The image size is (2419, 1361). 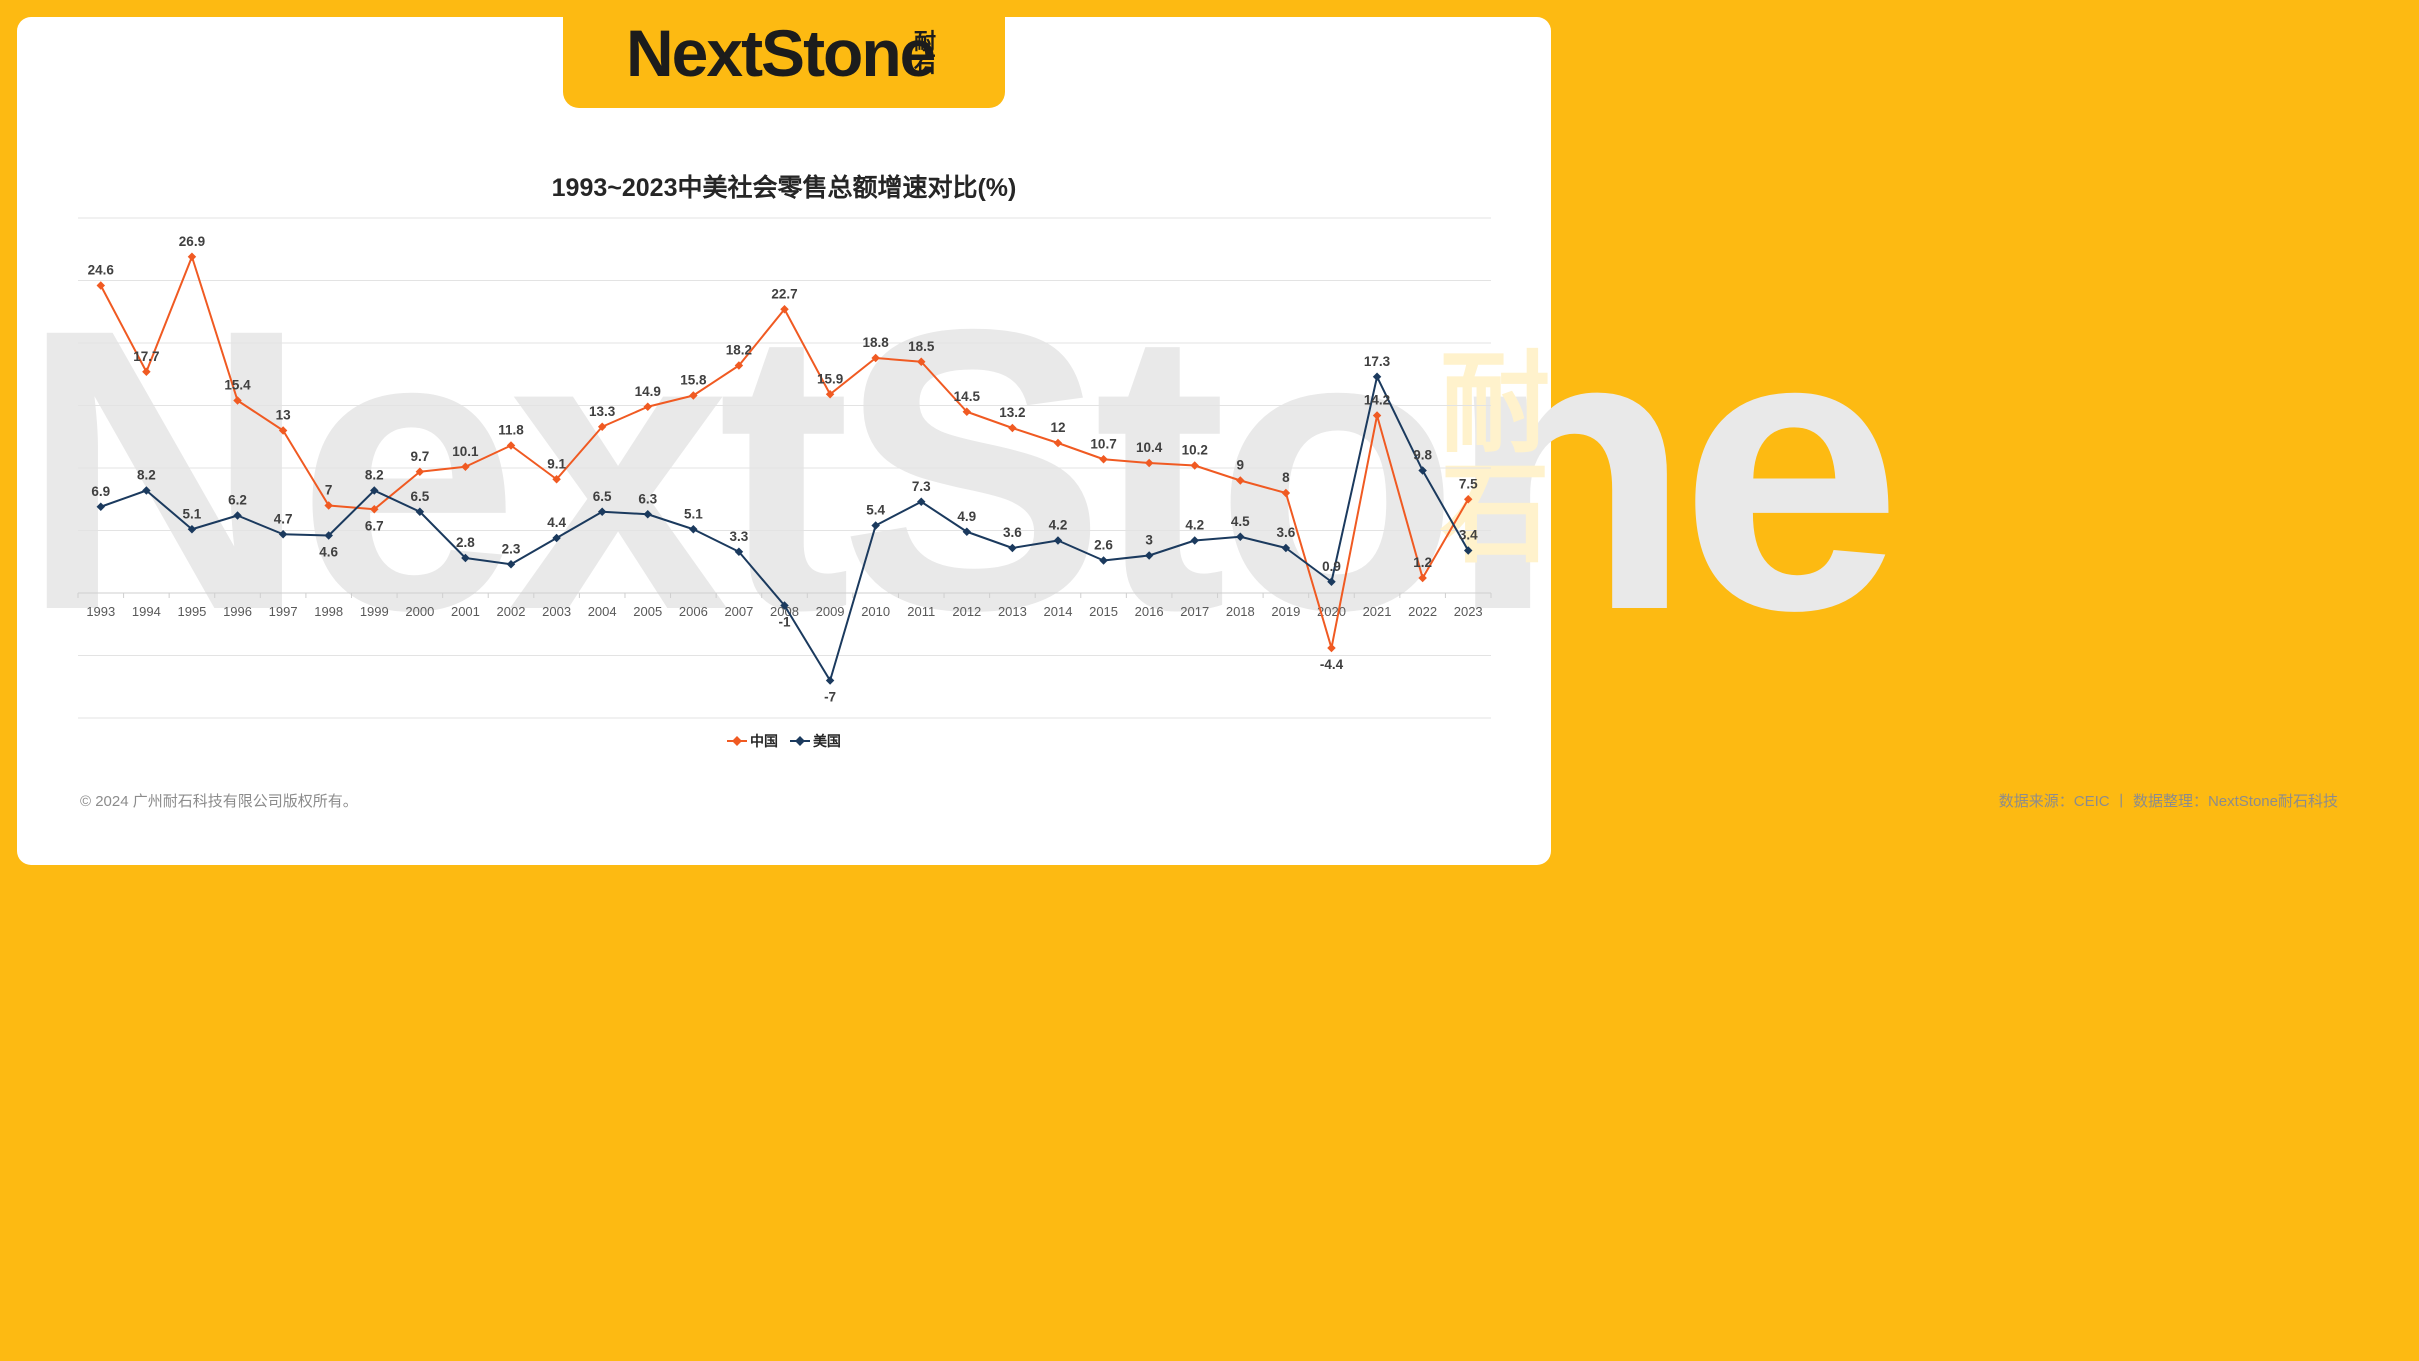 I want to click on data-label: 14.9, so click(x=648, y=391).